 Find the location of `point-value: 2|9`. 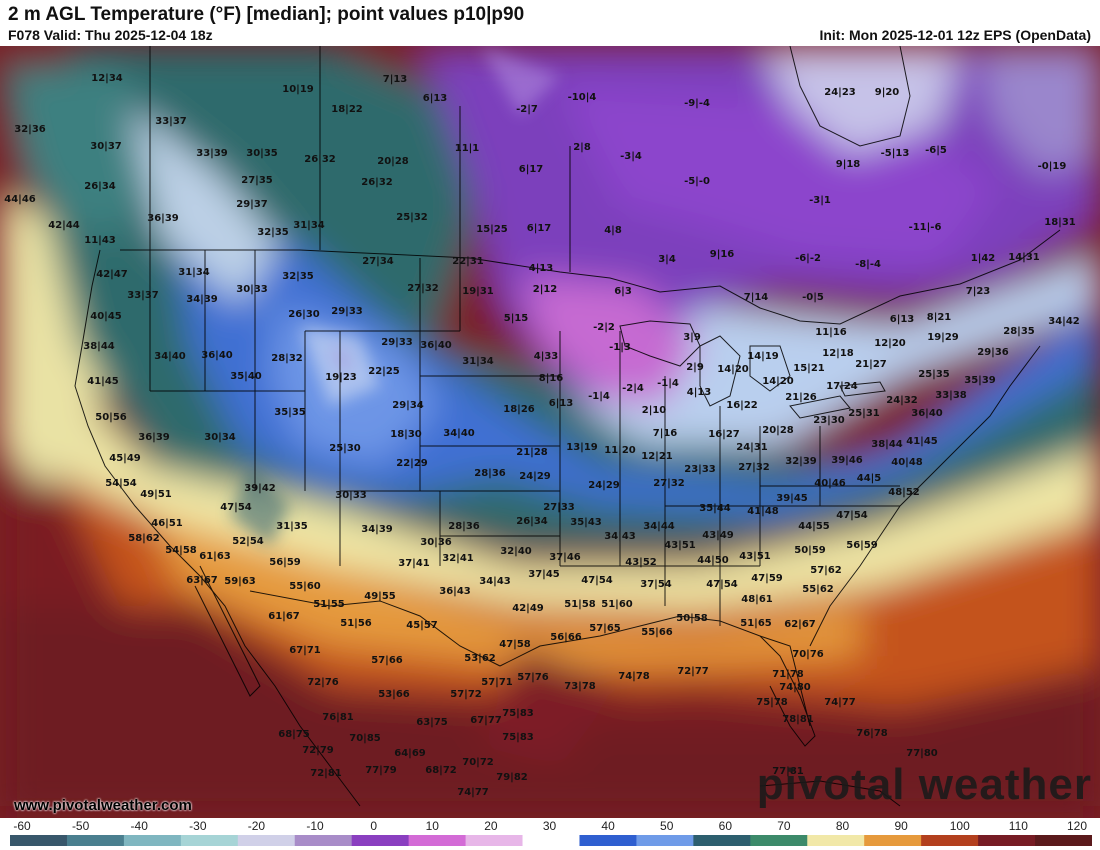

point-value: 2|9 is located at coordinates (695, 367).